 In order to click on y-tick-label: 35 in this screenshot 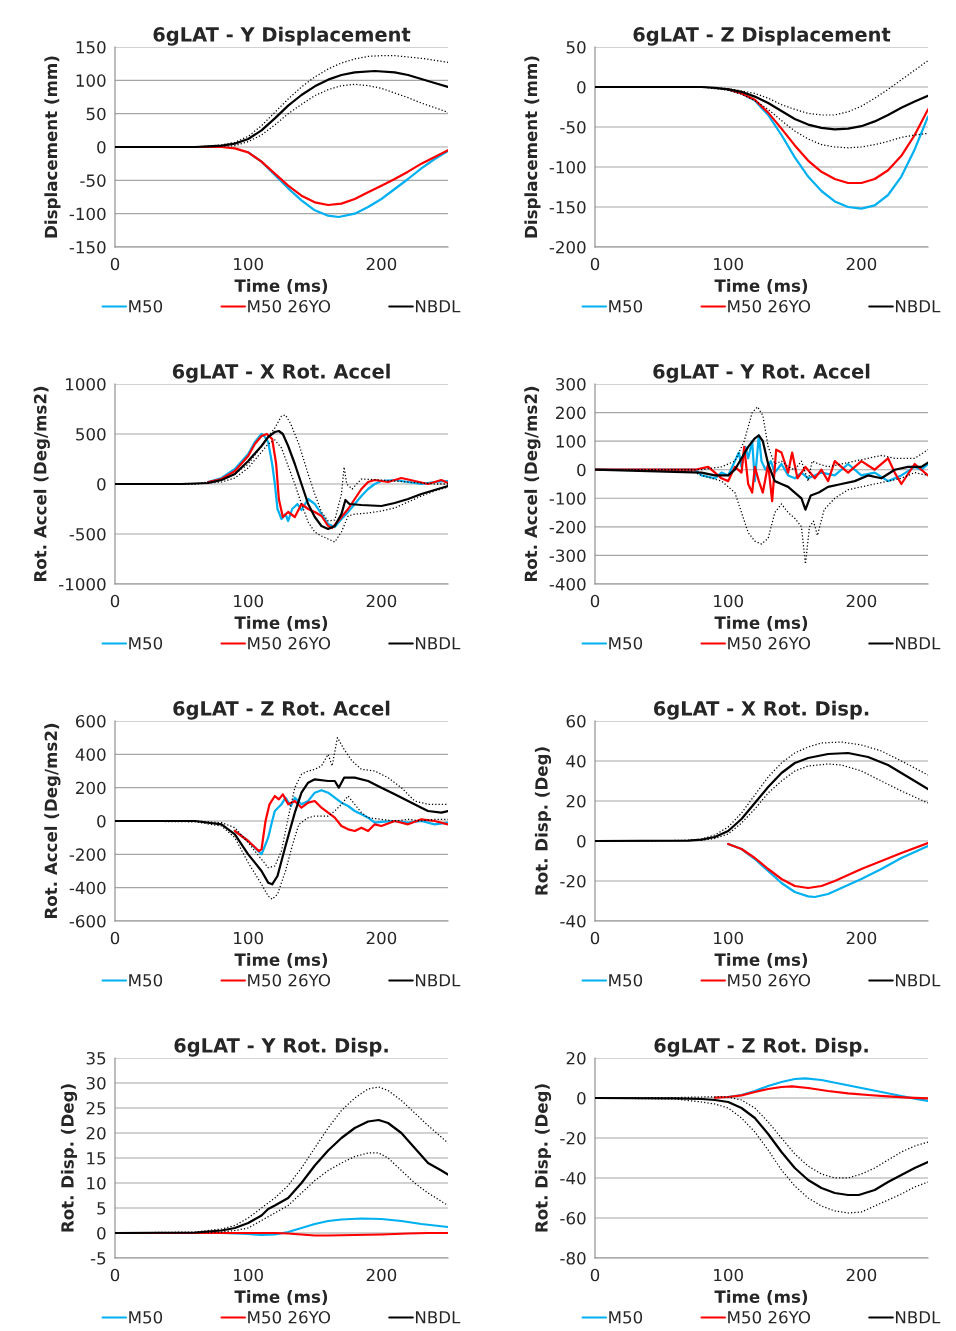, I will do `click(96, 1058)`.